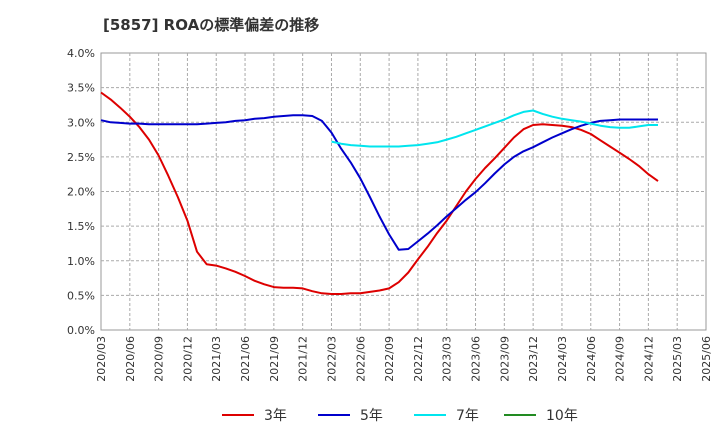  I want to click on x-tick-label: 2022/09, so click(389, 359).